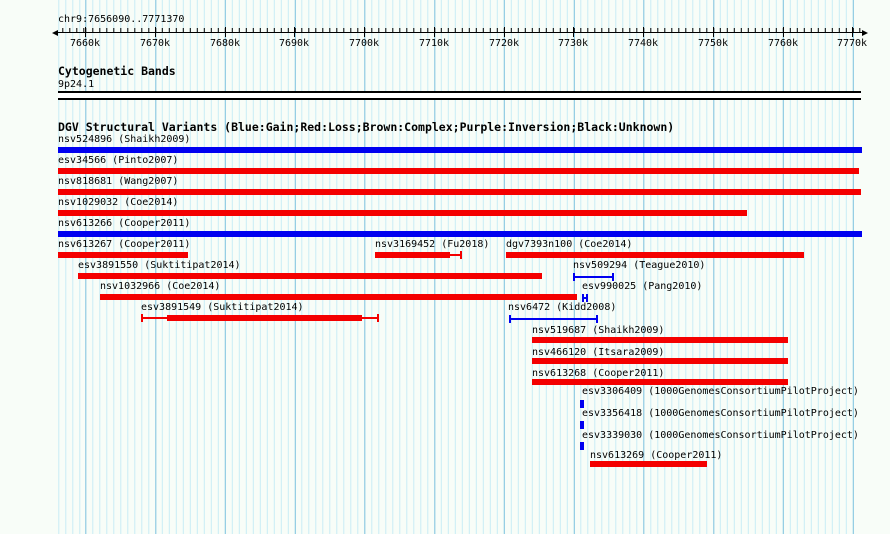 Image resolution: width=890 pixels, height=534 pixels. What do you see at coordinates (648, 464) in the screenshot?
I see `variant-bar-nsv613269` at bounding box center [648, 464].